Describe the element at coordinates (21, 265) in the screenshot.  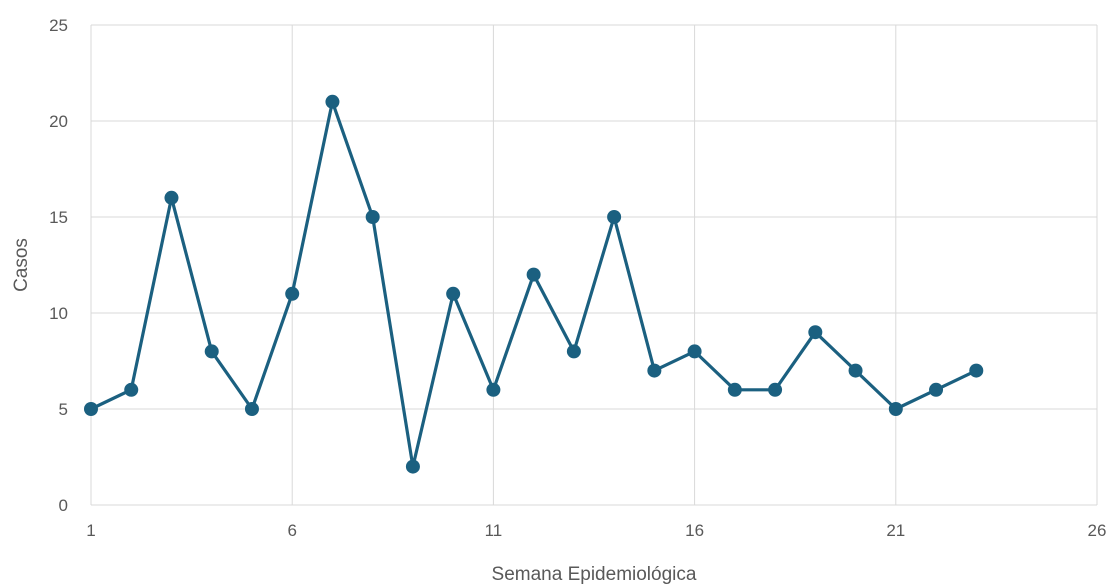
I see `y-axis-title: Casos` at that location.